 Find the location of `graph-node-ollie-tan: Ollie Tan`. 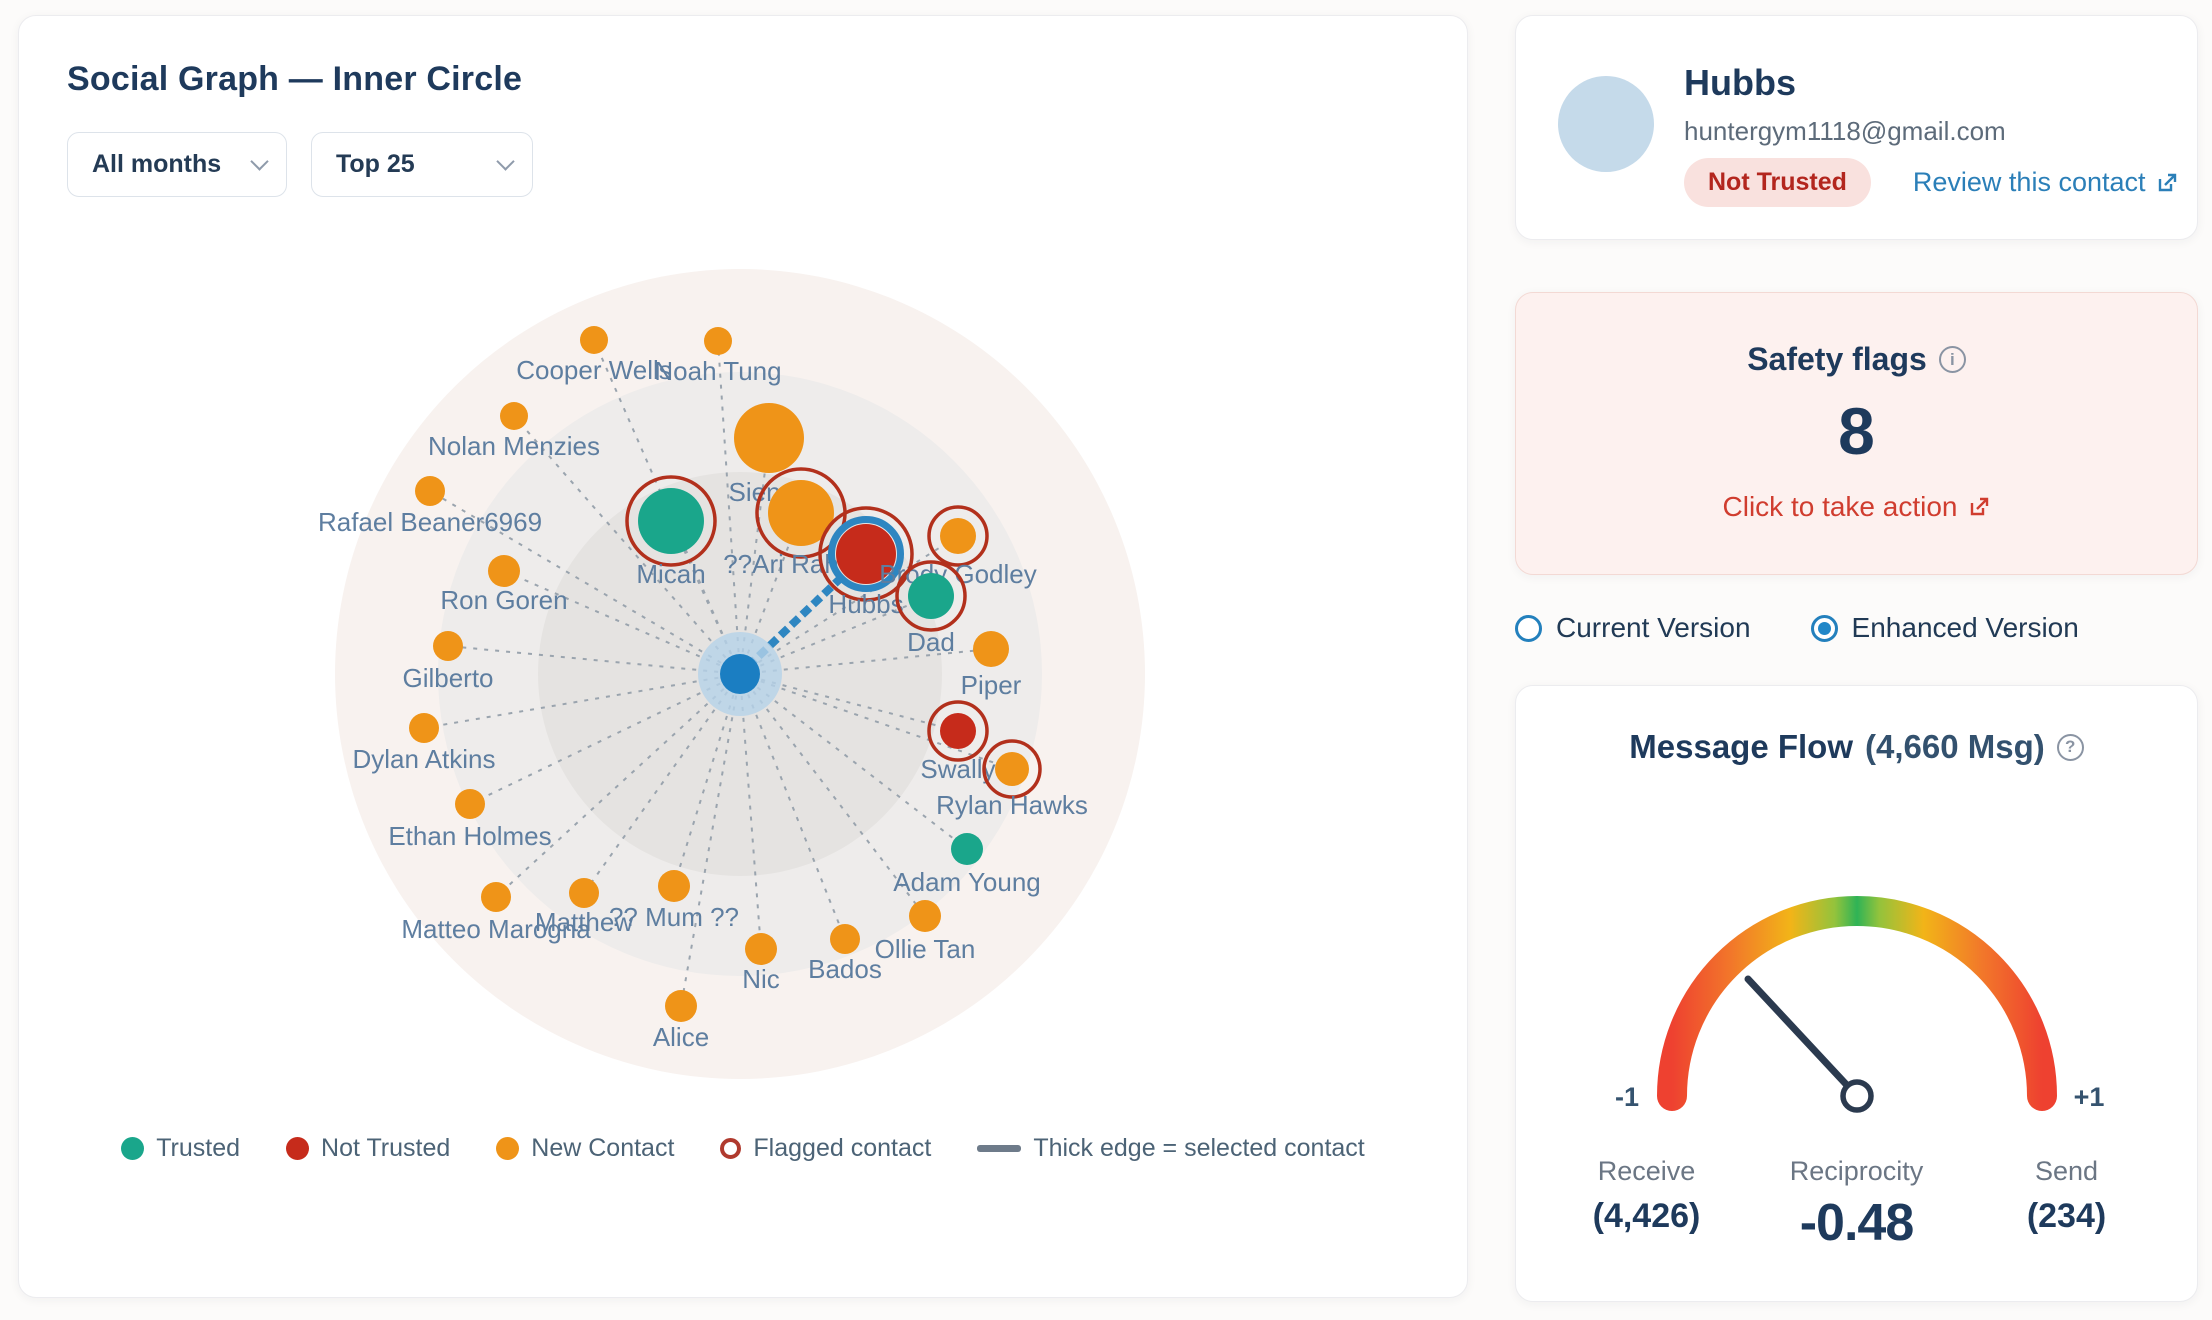

graph-node-ollie-tan: Ollie Tan is located at coordinates (925, 932).